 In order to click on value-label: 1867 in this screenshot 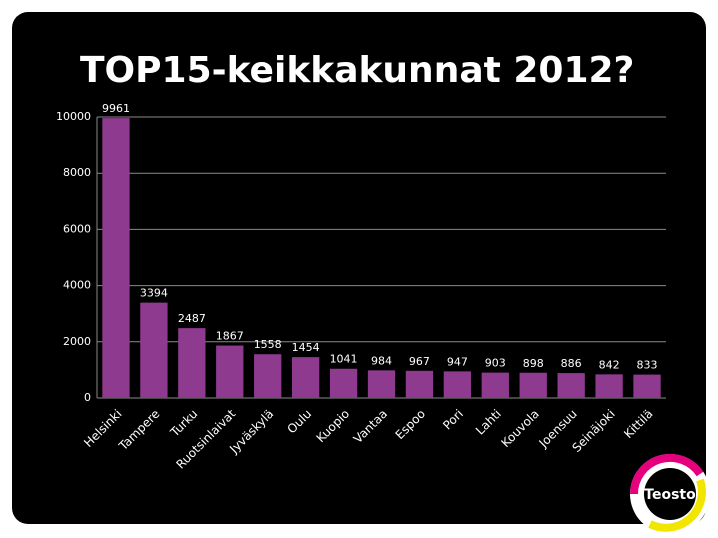, I will do `click(230, 336)`.